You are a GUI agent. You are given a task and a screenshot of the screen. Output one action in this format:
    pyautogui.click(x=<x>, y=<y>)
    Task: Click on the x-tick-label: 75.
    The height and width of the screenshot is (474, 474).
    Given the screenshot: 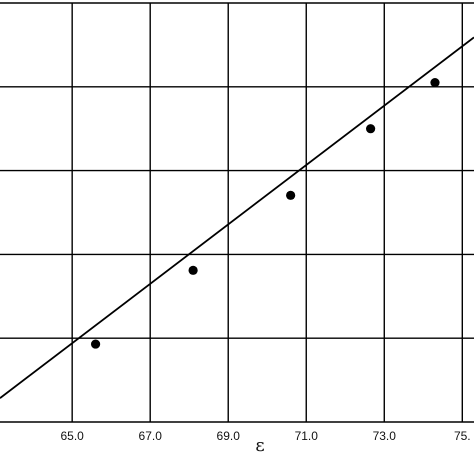 What is the action you would take?
    pyautogui.click(x=462, y=436)
    